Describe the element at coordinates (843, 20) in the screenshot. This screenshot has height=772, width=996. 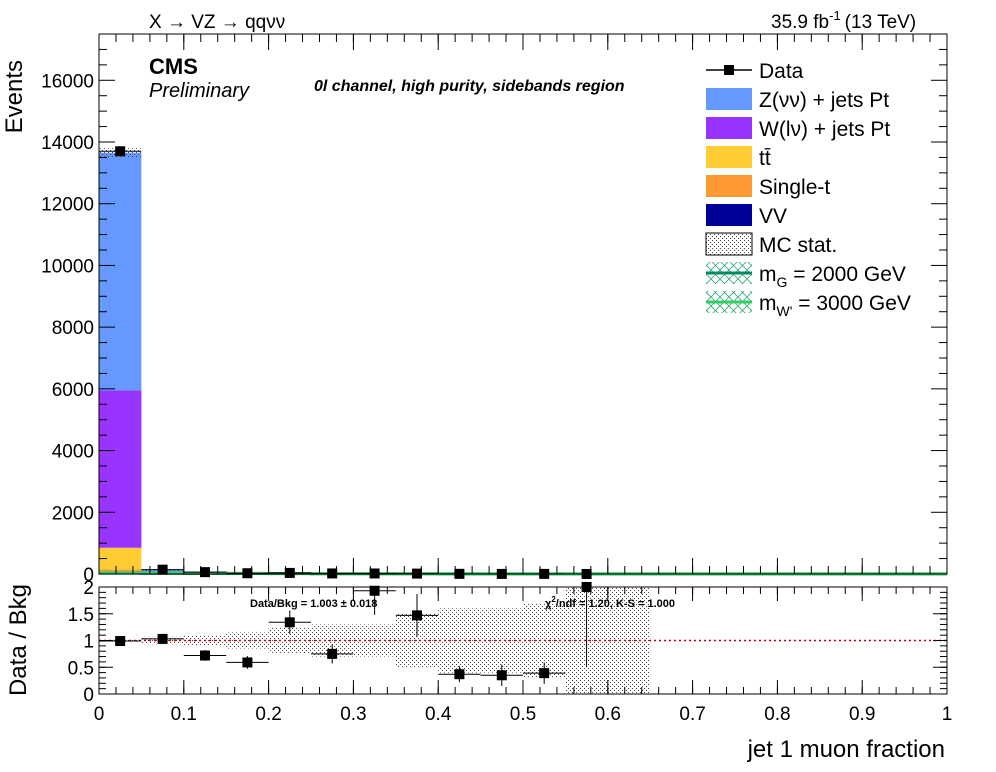
I see `lumi-label: 35.9 fb-1 (13 TeV)` at that location.